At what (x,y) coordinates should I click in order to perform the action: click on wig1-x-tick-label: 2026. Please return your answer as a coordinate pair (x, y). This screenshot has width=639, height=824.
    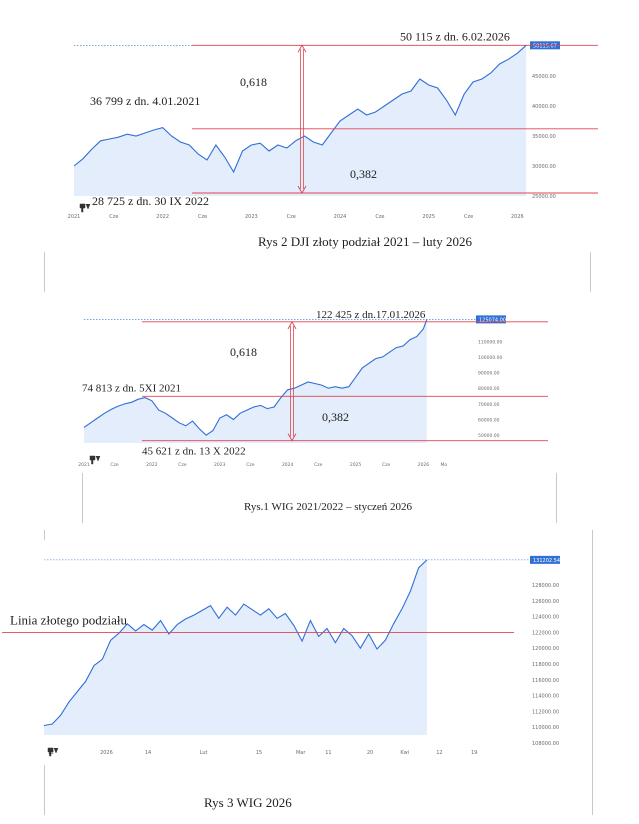
    Looking at the image, I should click on (424, 465).